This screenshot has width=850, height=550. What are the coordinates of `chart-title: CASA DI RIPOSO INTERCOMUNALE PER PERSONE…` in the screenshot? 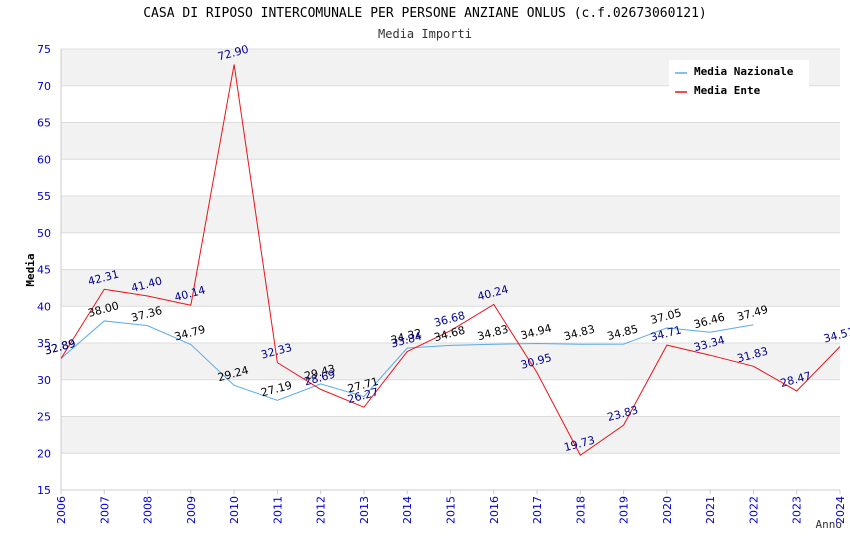 It's located at (425, 13).